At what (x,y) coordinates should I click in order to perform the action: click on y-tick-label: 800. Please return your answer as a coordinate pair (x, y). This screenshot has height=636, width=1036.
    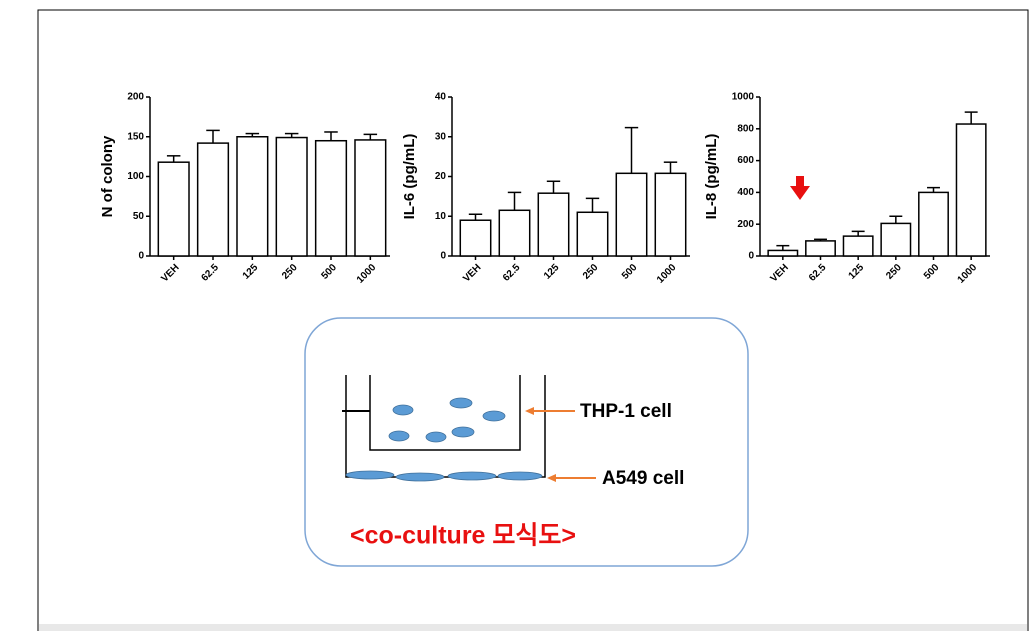
    Looking at the image, I should click on (745, 128).